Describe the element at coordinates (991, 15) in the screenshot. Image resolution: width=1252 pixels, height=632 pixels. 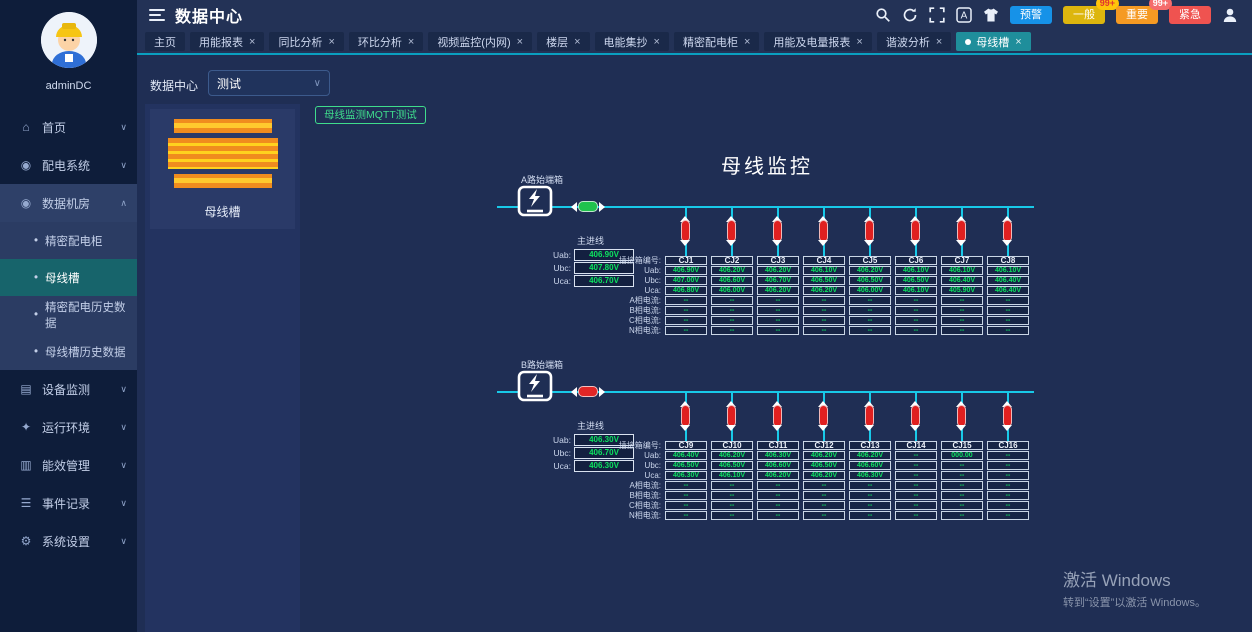
I see `theme-shirt-icon` at that location.